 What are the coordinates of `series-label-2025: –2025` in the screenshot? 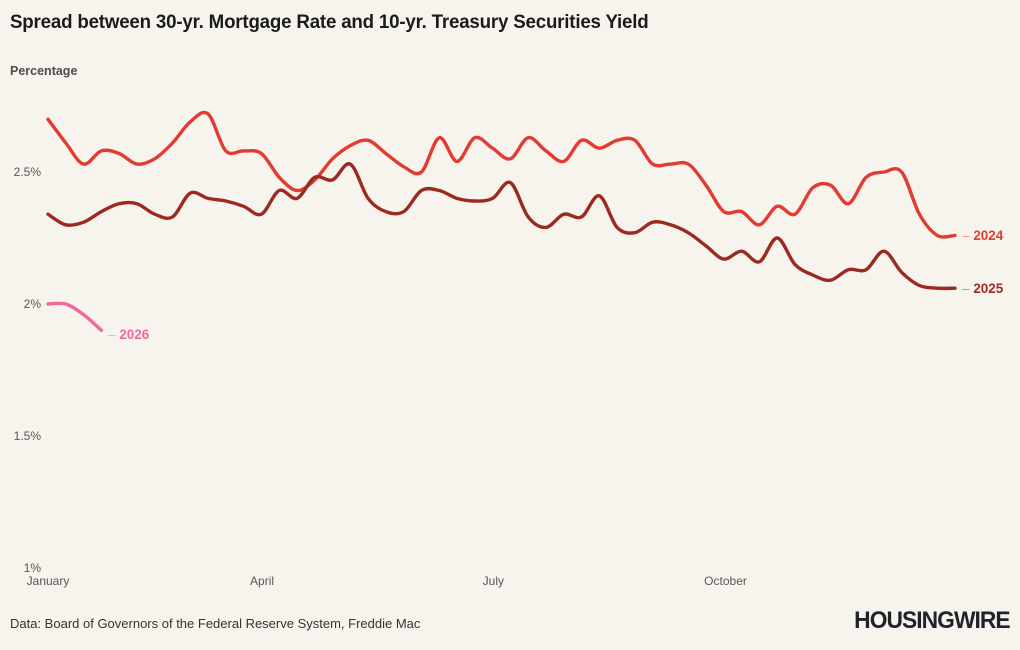 It's located at (982, 288).